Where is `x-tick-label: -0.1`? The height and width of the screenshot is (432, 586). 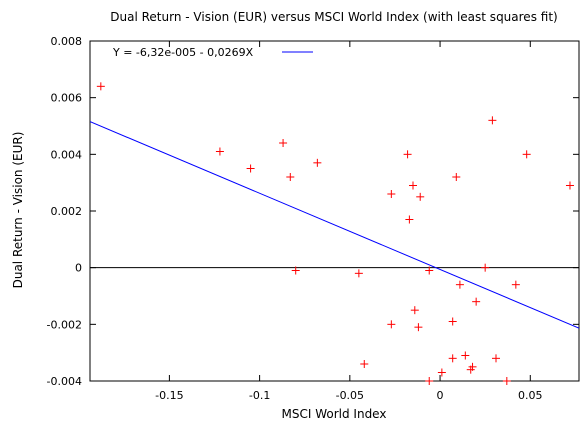 x-tick-label: -0.1 is located at coordinates (259, 395).